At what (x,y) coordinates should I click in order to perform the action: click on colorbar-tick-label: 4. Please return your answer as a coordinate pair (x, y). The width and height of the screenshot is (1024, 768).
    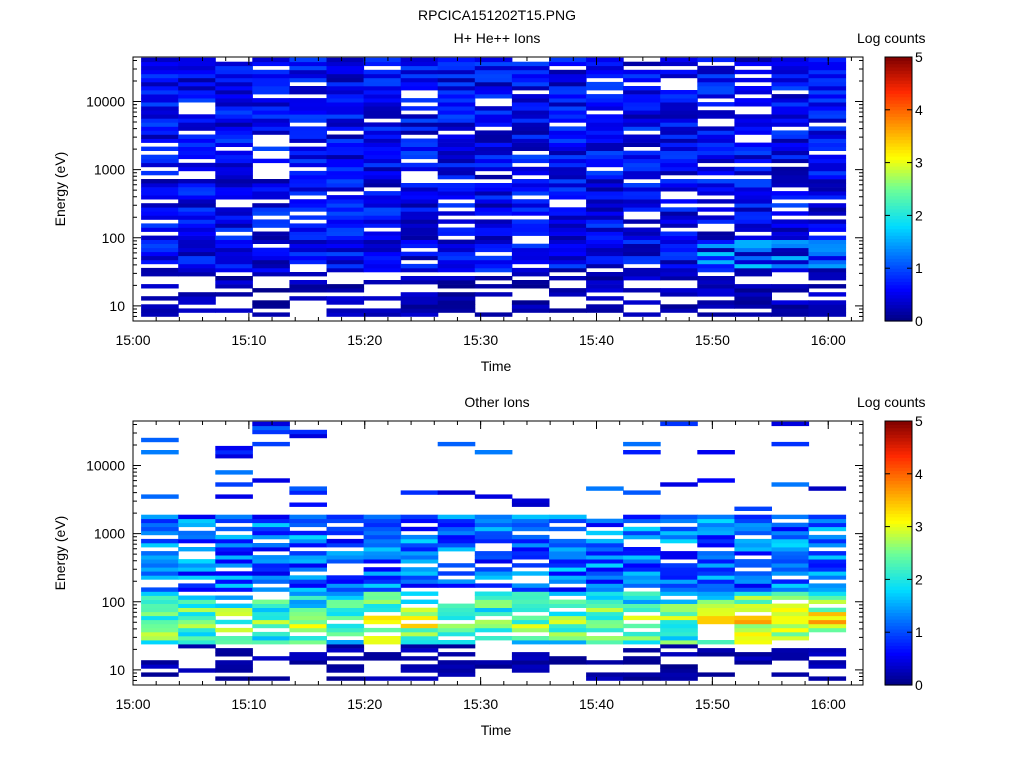
    Looking at the image, I should click on (919, 474).